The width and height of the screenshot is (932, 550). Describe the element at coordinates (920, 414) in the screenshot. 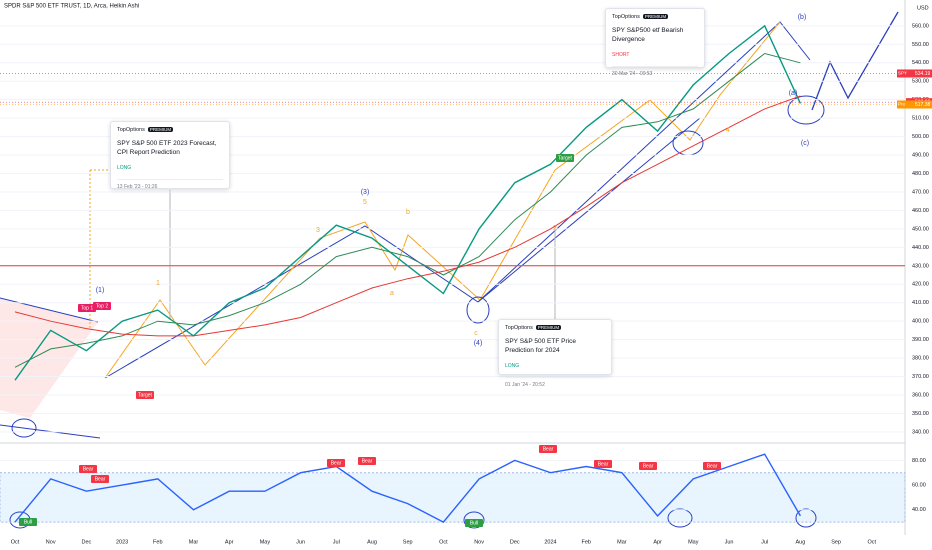

I see `y-tick-label: 350.00` at that location.